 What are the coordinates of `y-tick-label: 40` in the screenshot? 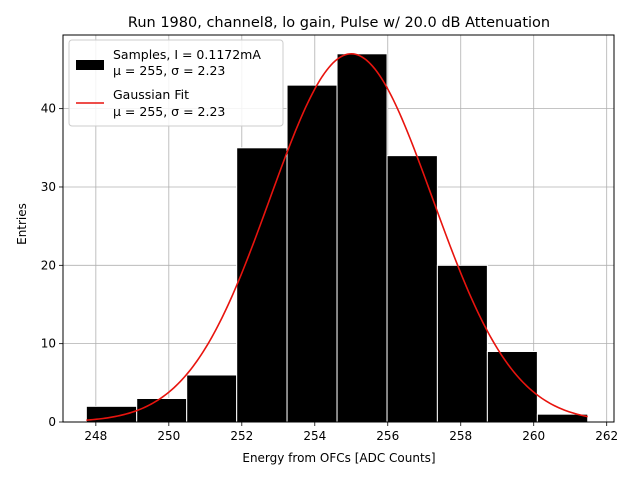 It's located at (48, 109).